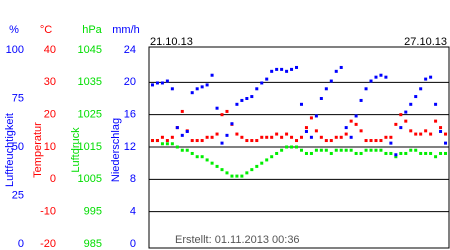  I want to click on y-tick-label: 1025, so click(90, 115).